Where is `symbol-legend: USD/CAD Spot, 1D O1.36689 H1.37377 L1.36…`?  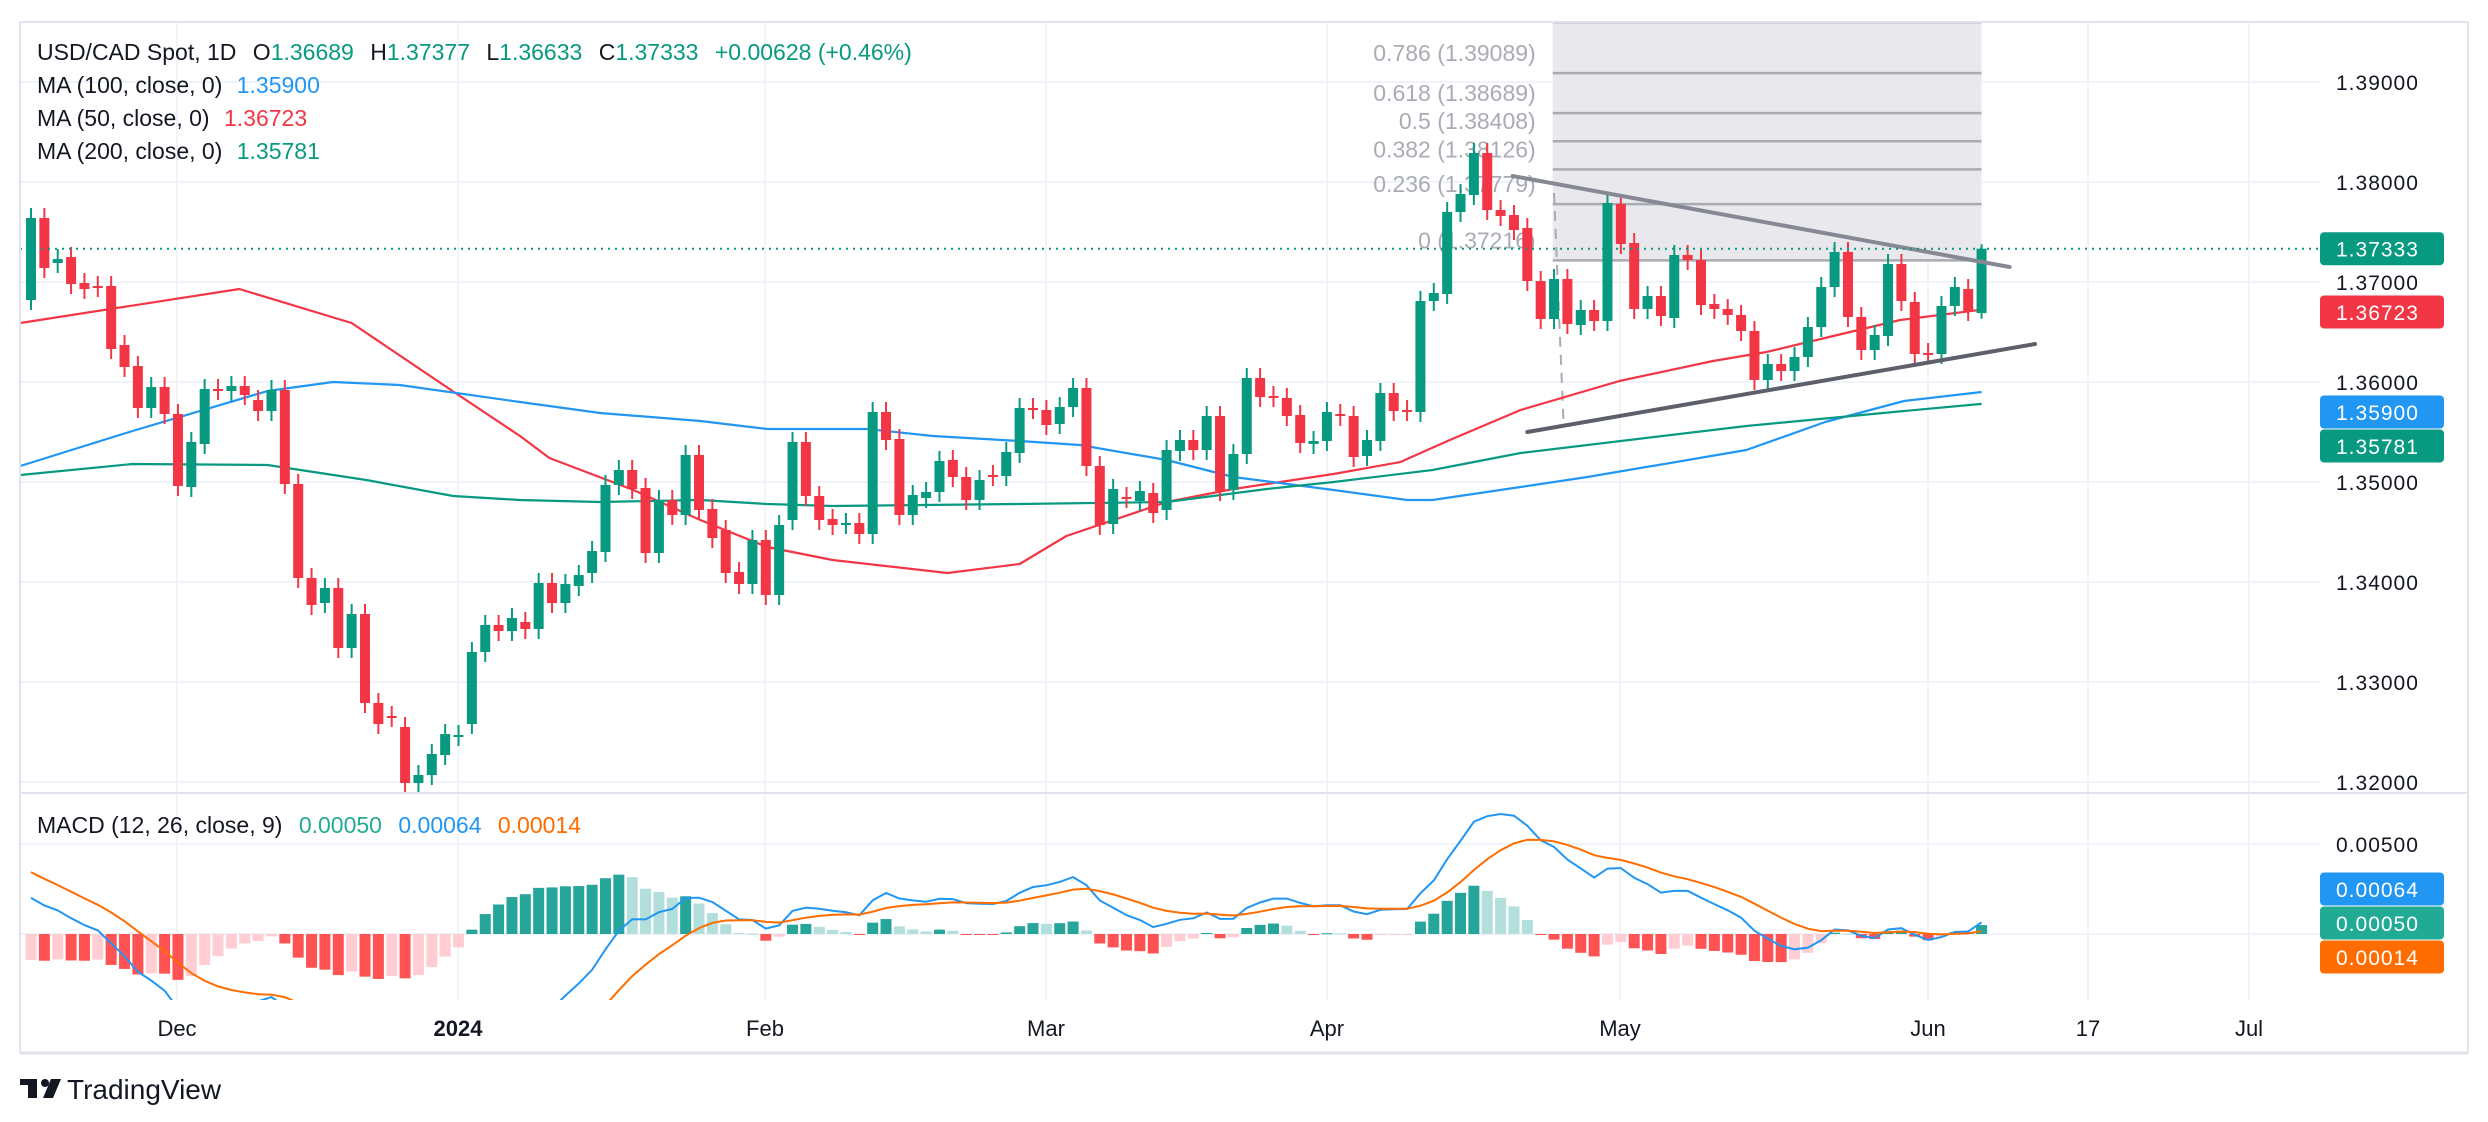 symbol-legend: USD/CAD Spot, 1D O1.36689 H1.37377 L1.36… is located at coordinates (474, 101).